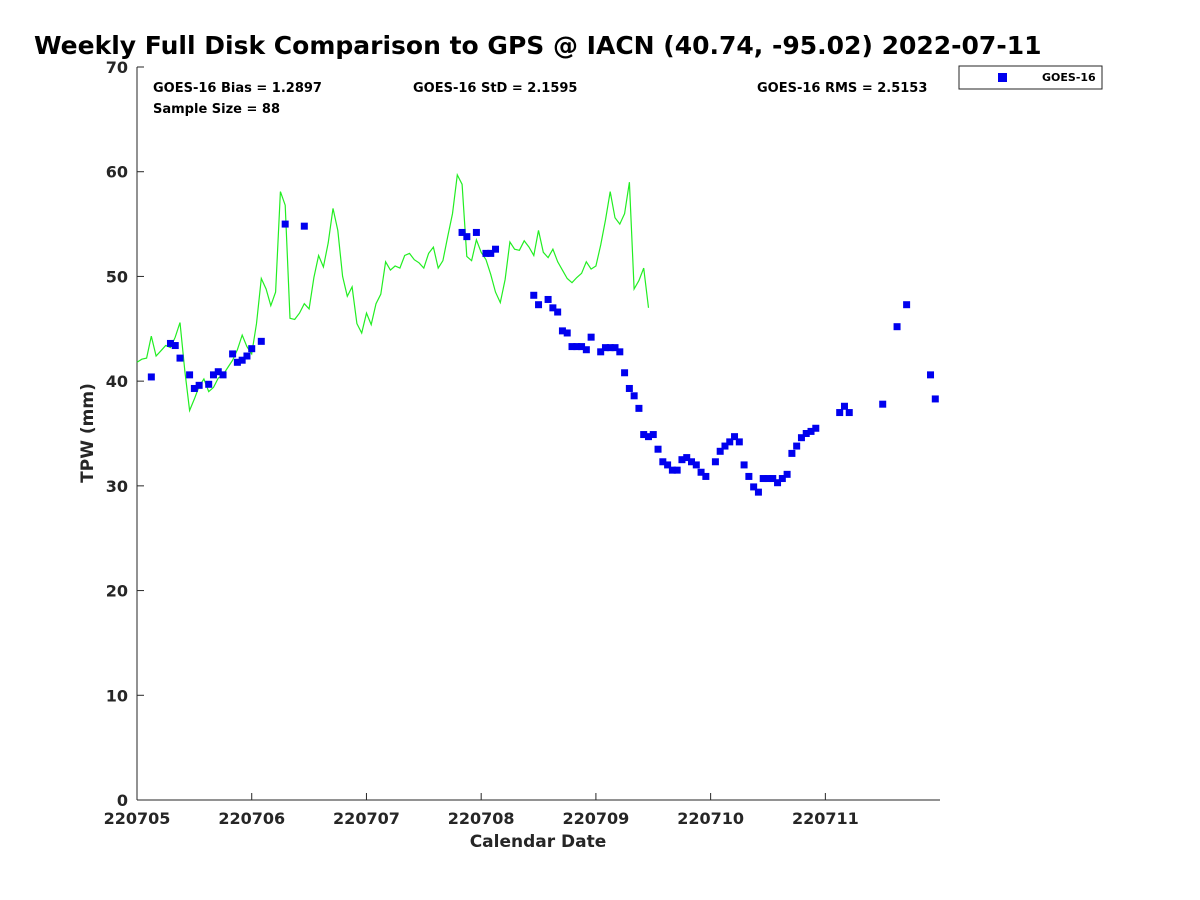 This screenshot has width=1200, height=900. Describe the element at coordinates (495, 88) in the screenshot. I see `std-stat: GOES-16 StD = 2.1595` at that location.